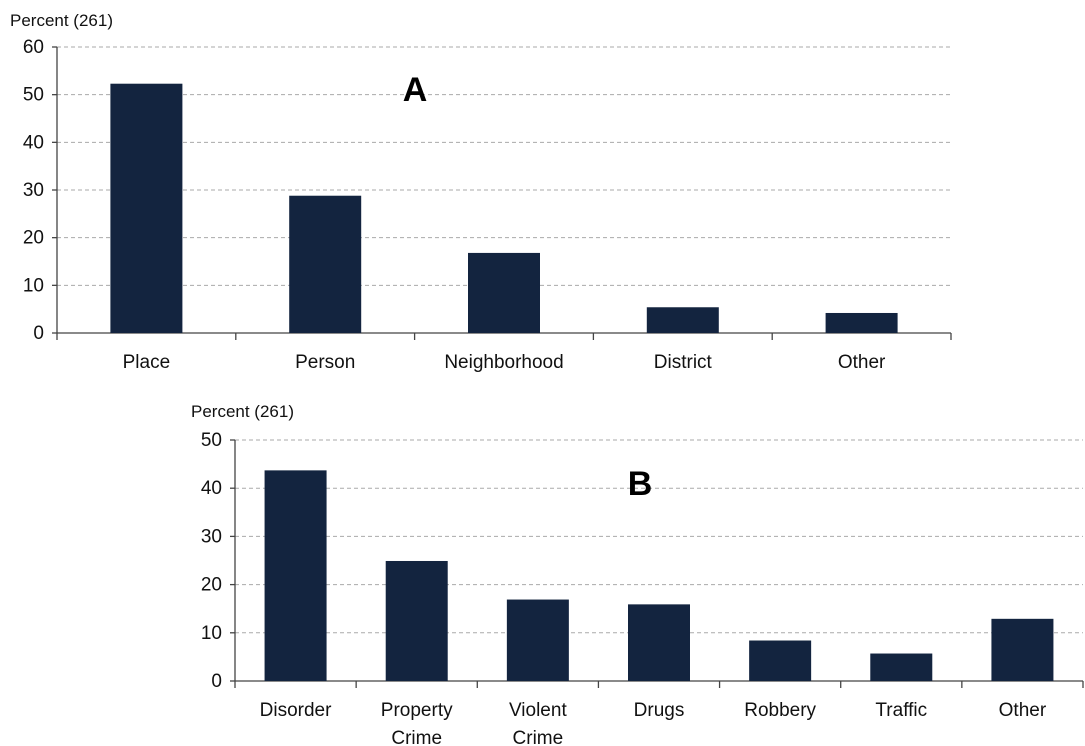 The image size is (1085, 746). I want to click on bar-property-crime, so click(416, 620).